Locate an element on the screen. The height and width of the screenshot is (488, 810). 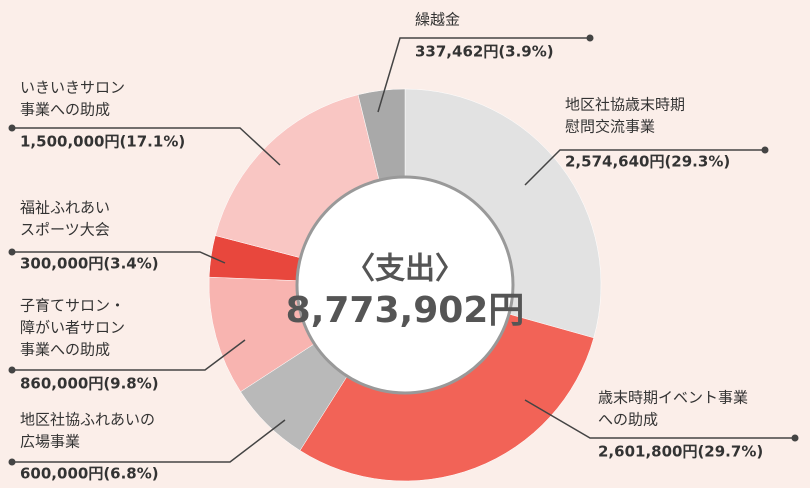
category-label: 地区社協歳末時期 is located at coordinates (625, 105).